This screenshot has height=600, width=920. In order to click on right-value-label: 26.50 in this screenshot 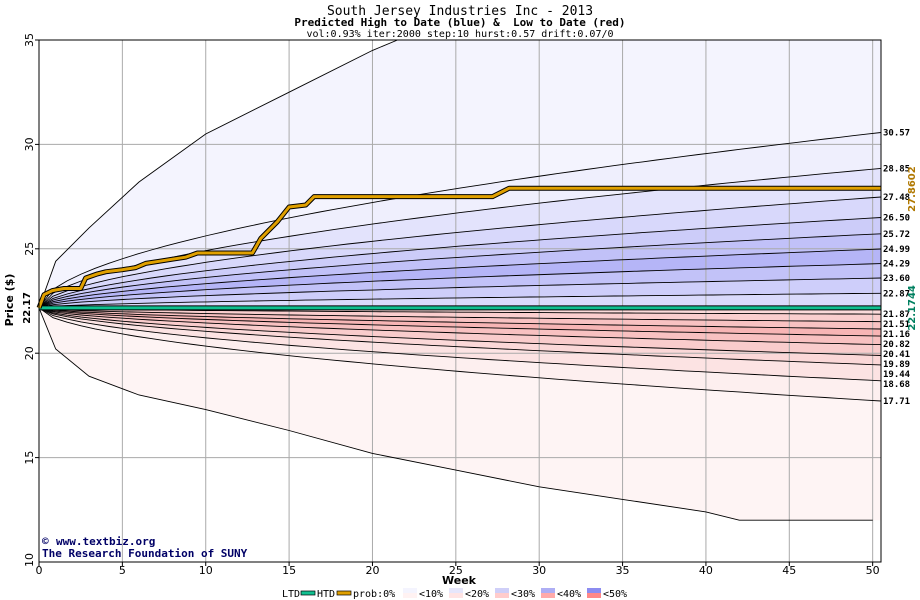, I will do `click(896, 218)`.